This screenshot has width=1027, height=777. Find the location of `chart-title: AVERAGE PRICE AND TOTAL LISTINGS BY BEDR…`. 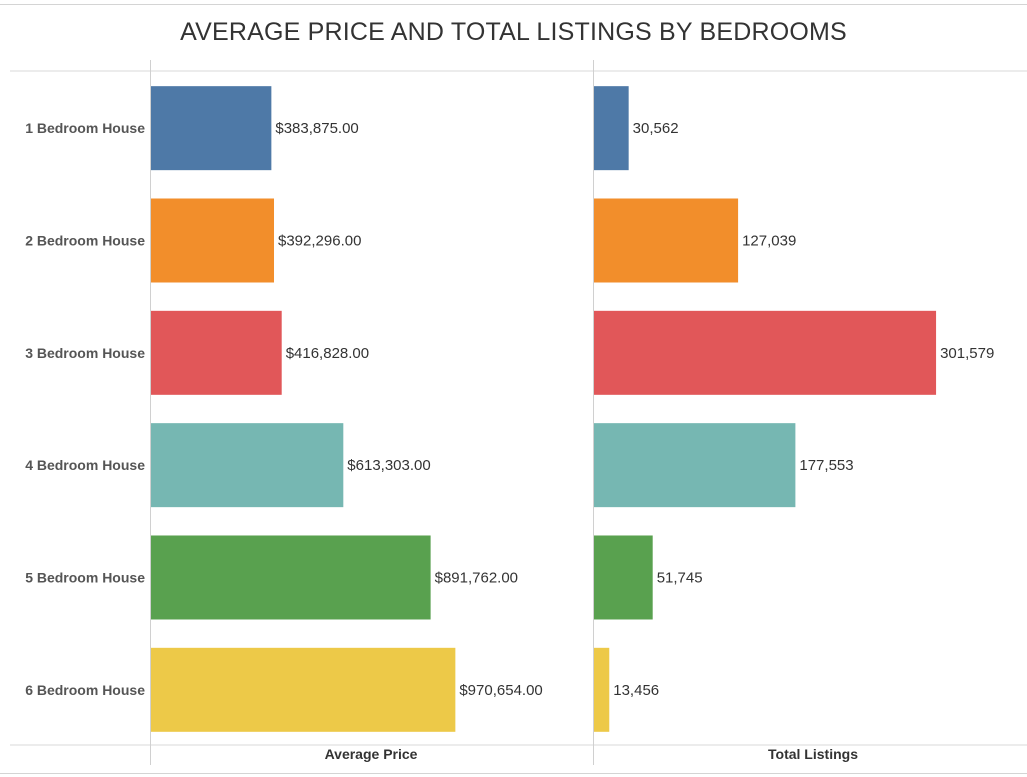

chart-title: AVERAGE PRICE AND TOTAL LISTINGS BY BEDR… is located at coordinates (513, 32).